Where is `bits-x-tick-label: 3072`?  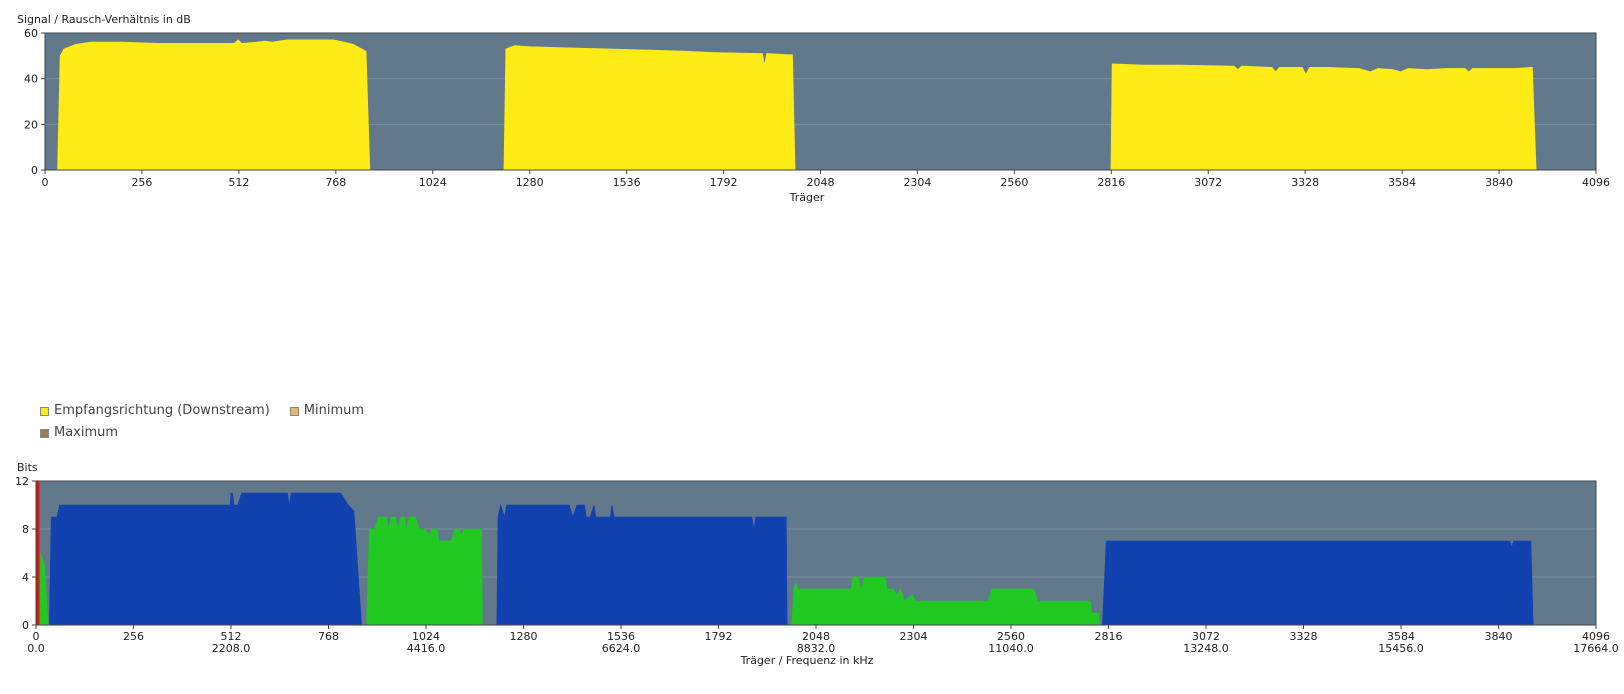 bits-x-tick-label: 3072 is located at coordinates (1206, 636).